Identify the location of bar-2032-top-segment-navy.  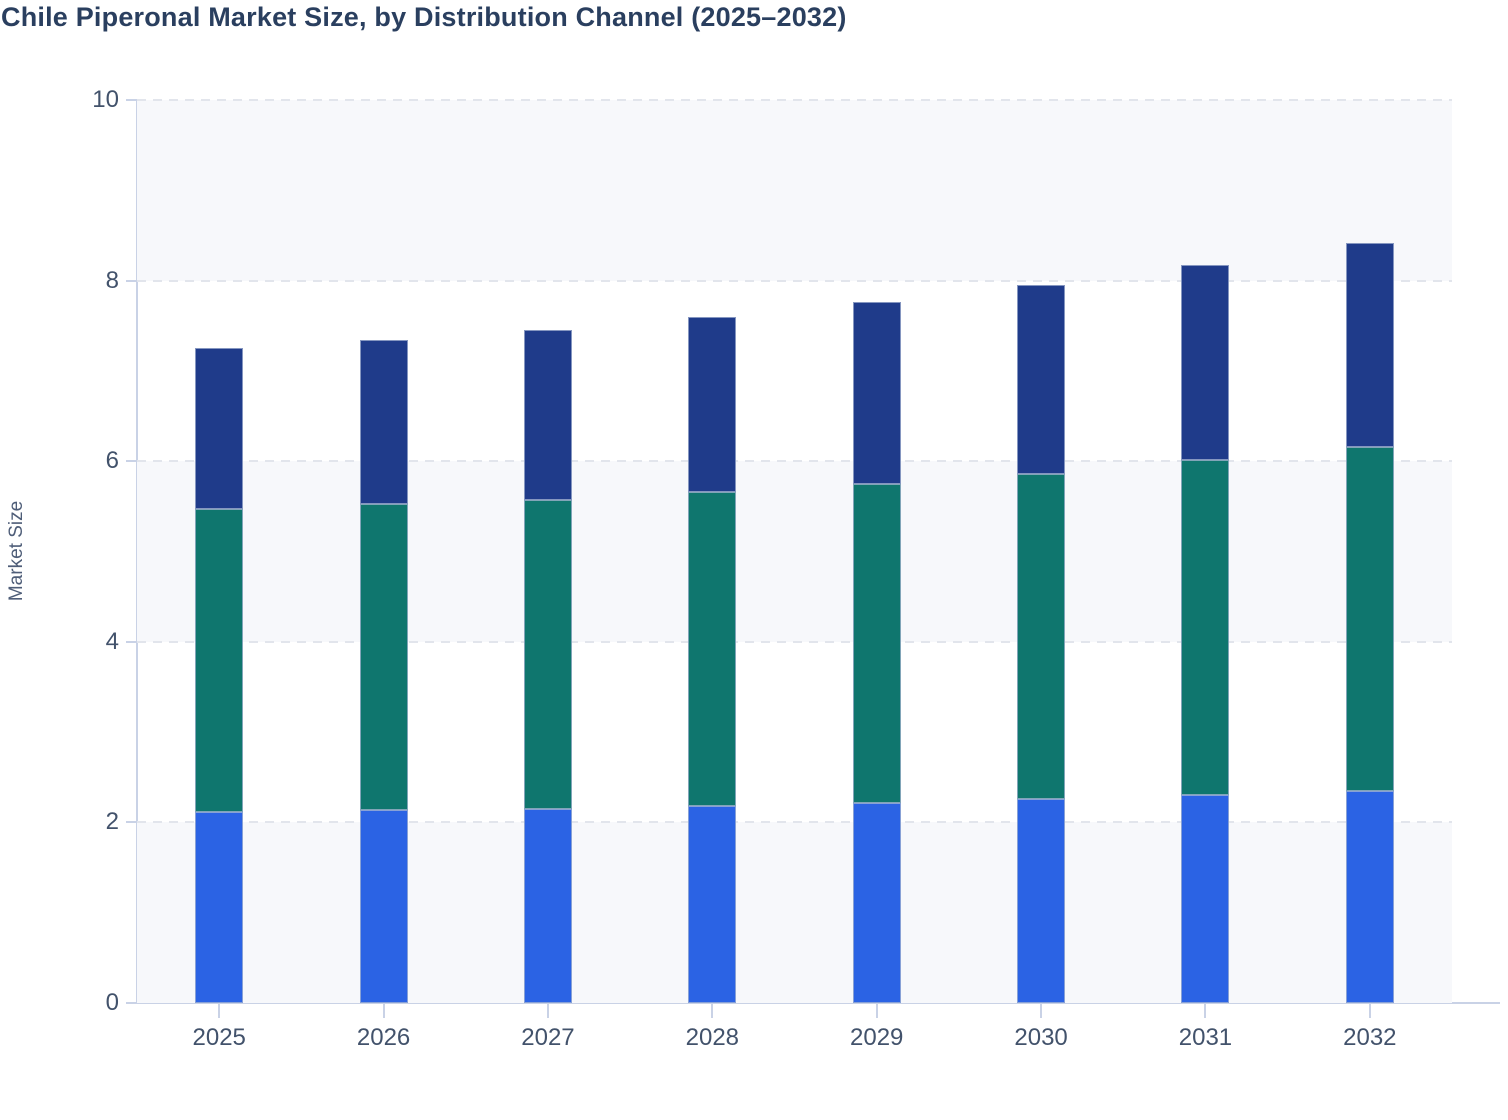
(1369, 344).